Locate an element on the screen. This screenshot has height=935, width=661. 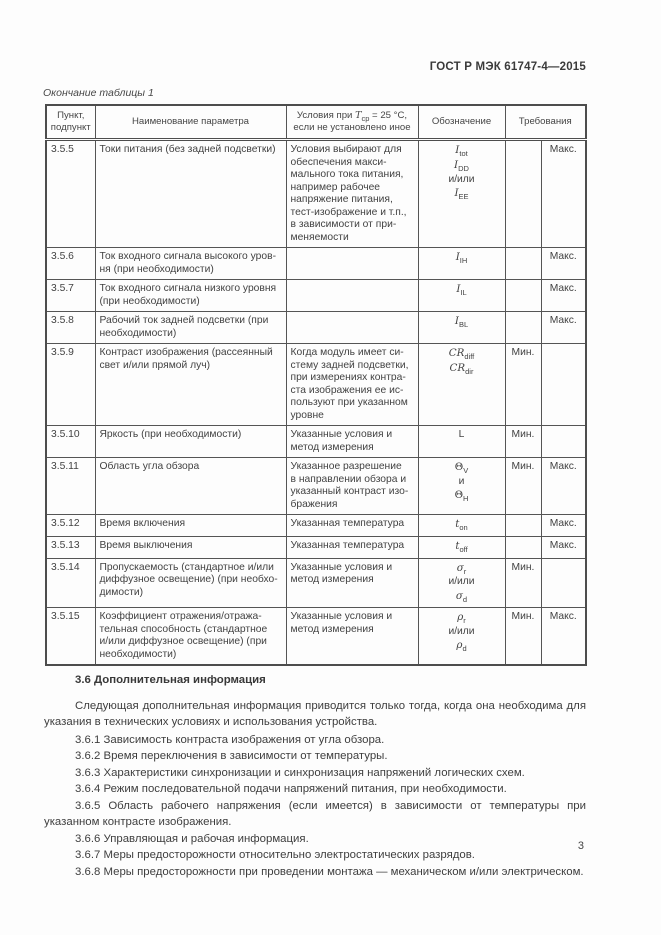
designation-symbol: Itot is located at coordinates (461, 151).